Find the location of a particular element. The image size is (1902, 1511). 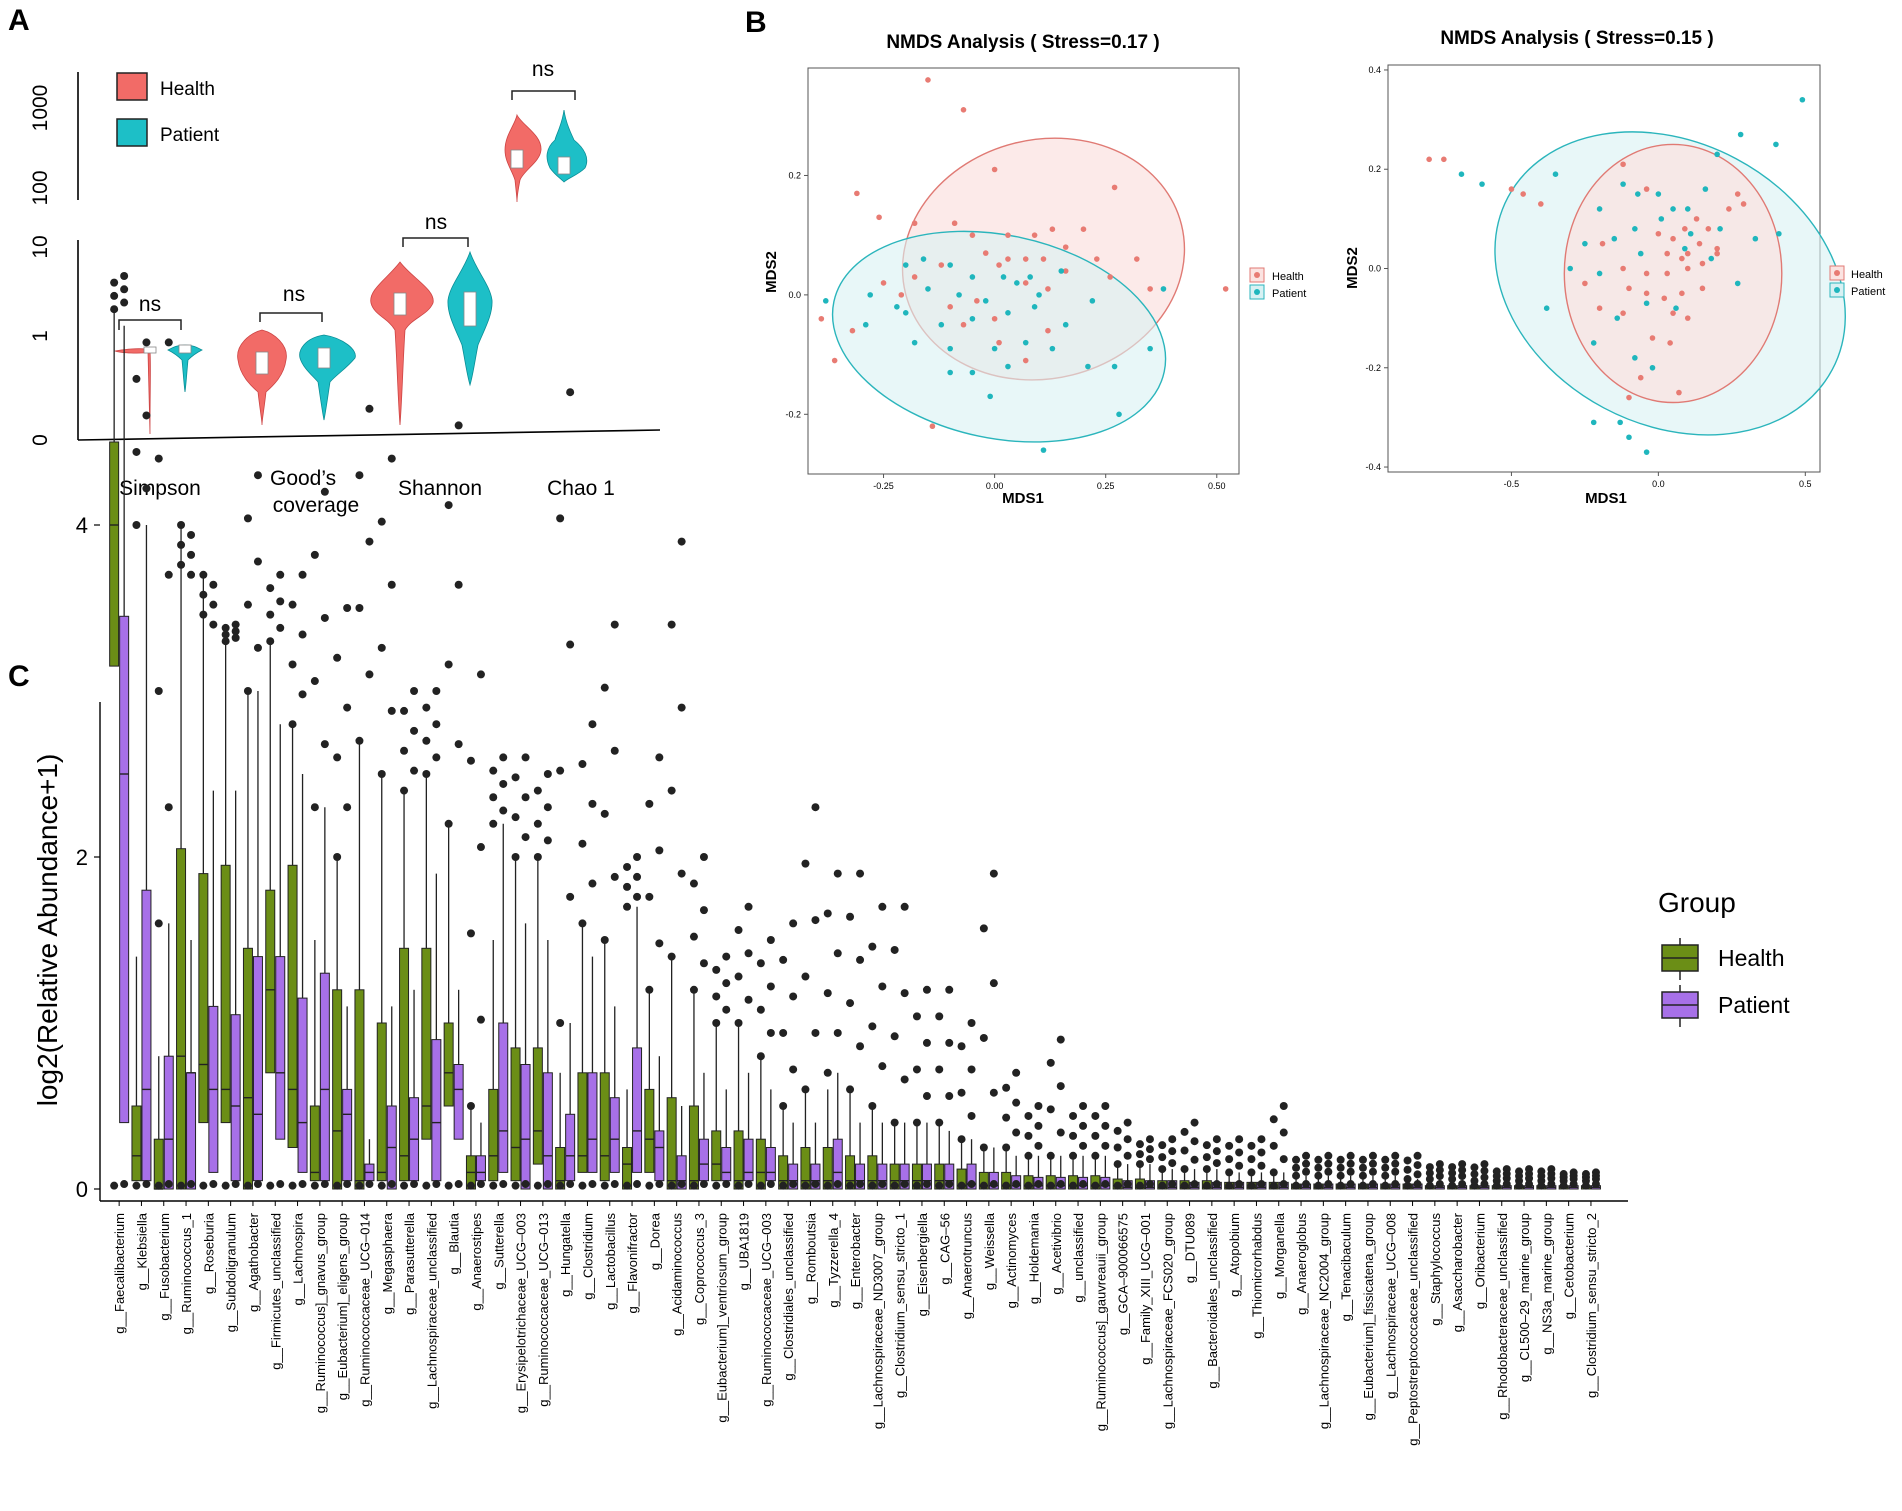

c-category-label: g__Anaerostipes is located at coordinates (476, 1262).